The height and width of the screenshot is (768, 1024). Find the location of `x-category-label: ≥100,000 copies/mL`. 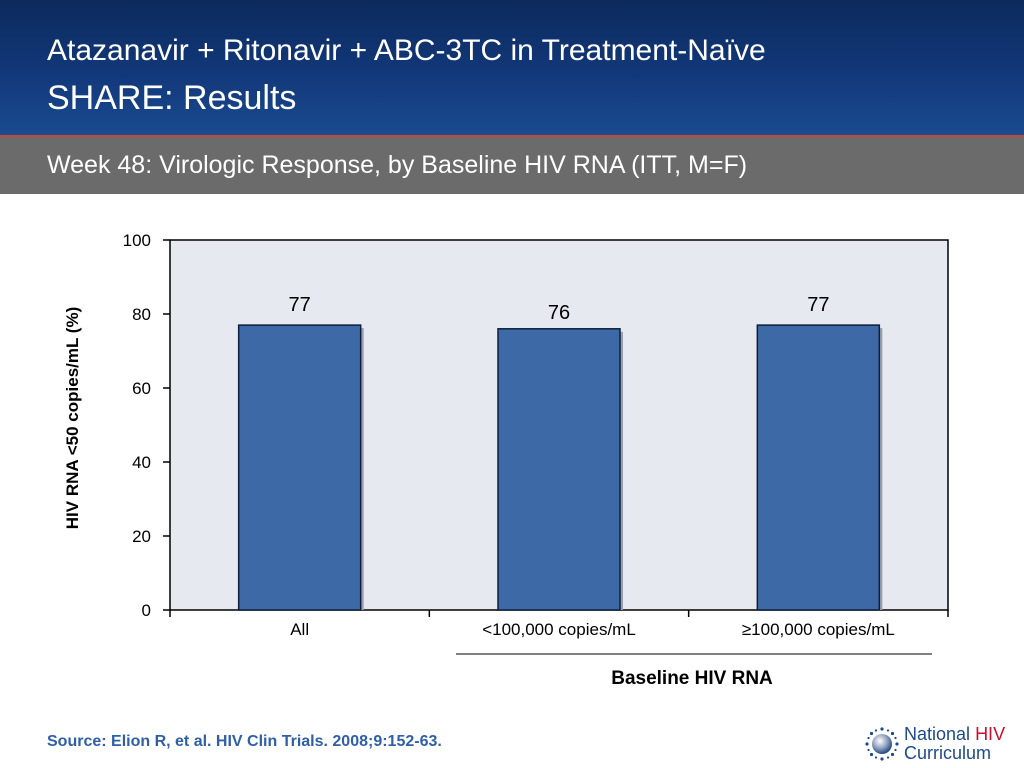

x-category-label: ≥100,000 copies/mL is located at coordinates (818, 629).